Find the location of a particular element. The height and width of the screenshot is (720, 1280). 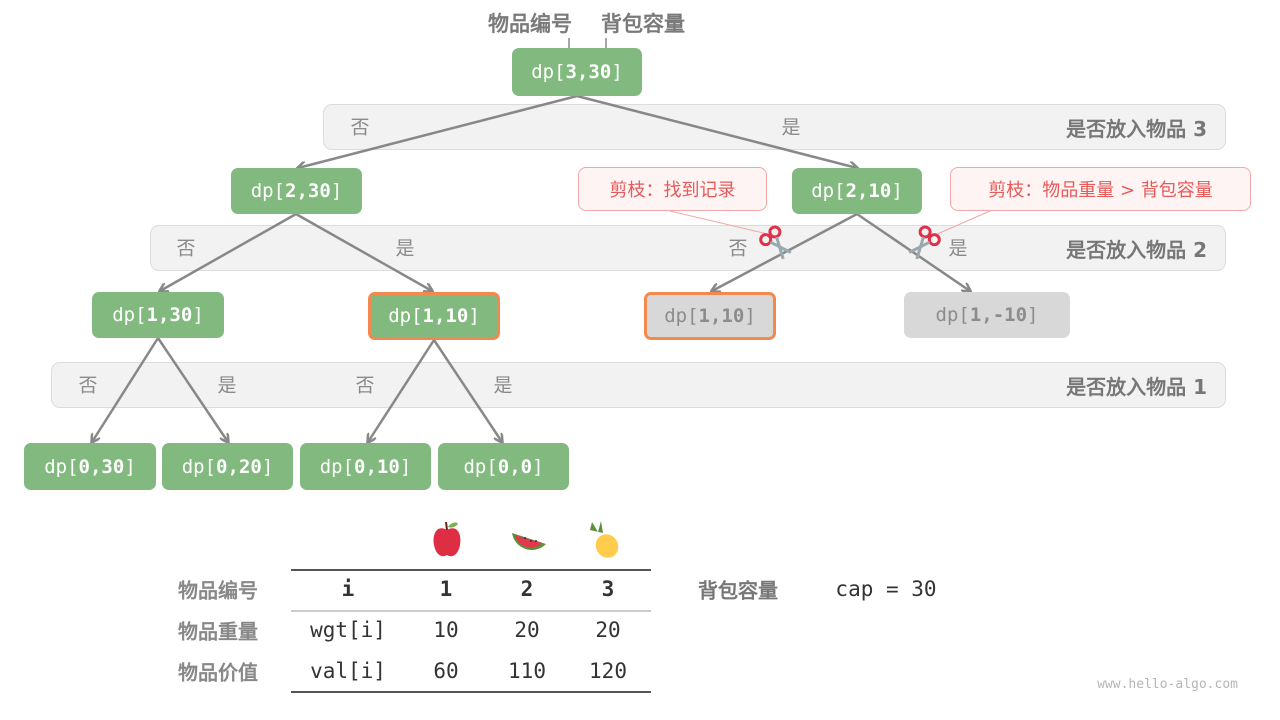

pineapple-icon is located at coordinates (604, 539).